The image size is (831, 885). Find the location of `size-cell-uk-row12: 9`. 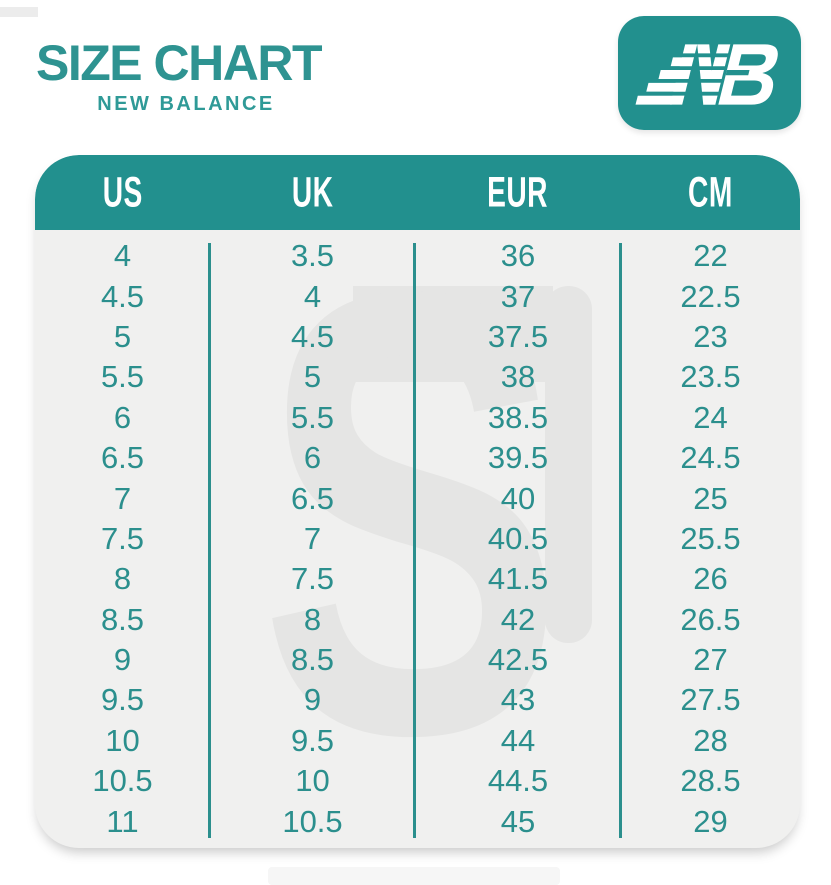

size-cell-uk-row12: 9 is located at coordinates (312, 700).